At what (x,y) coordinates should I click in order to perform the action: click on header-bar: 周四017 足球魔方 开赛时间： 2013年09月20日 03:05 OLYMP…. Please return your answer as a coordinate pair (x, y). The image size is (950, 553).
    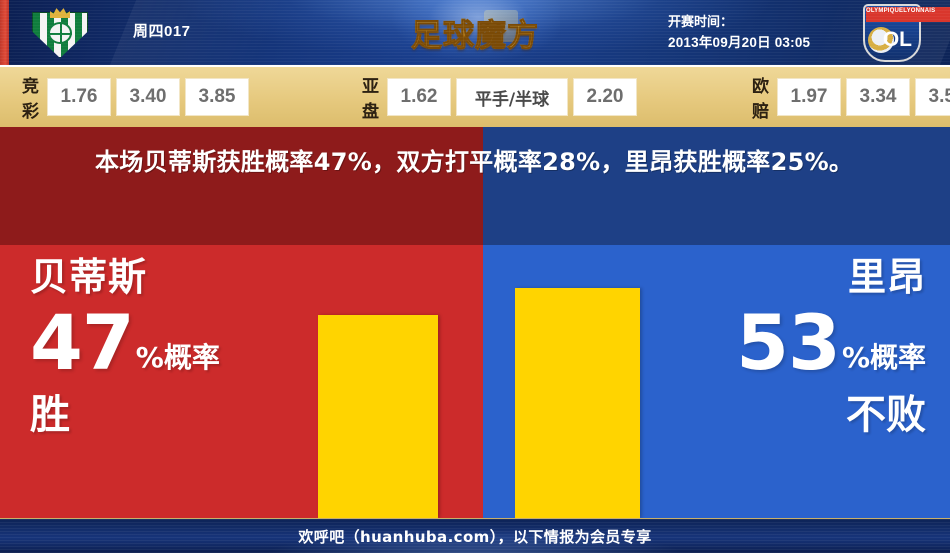
    Looking at the image, I should click on (475, 32).